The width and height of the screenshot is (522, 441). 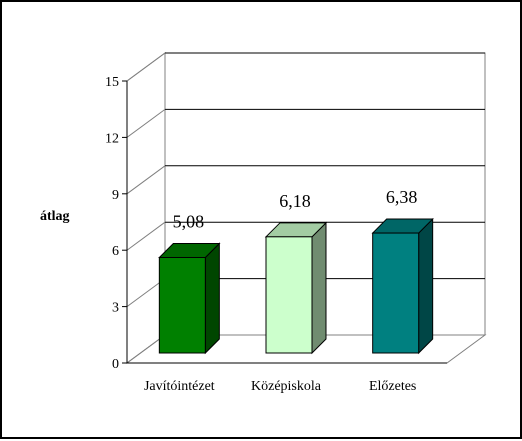 What do you see at coordinates (115, 364) in the screenshot?
I see `y-tick-label: 0` at bounding box center [115, 364].